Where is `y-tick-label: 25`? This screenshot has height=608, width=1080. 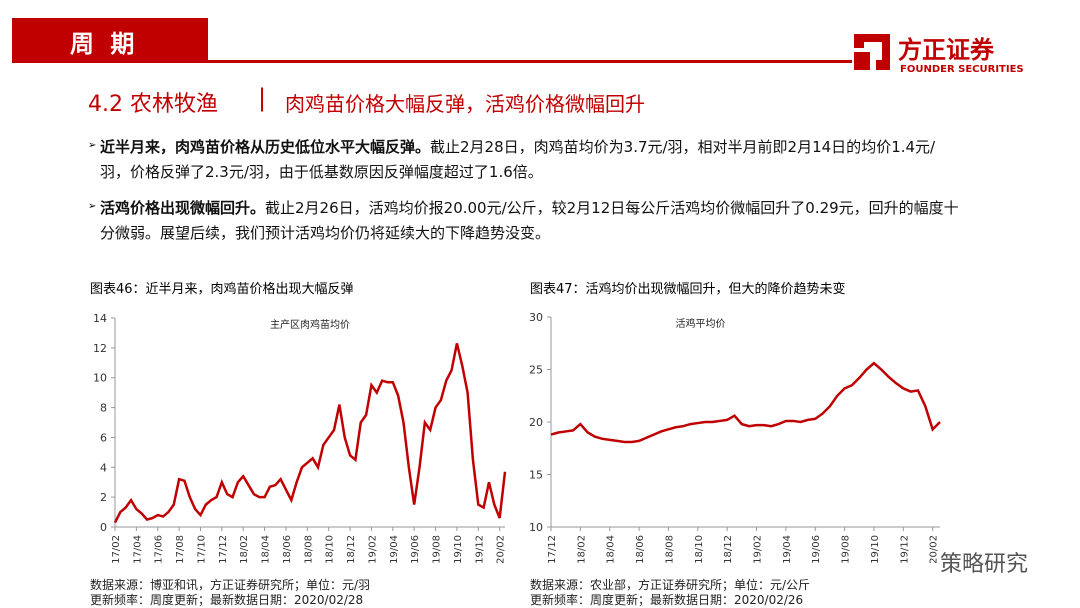 y-tick-label: 25 is located at coordinates (536, 370).